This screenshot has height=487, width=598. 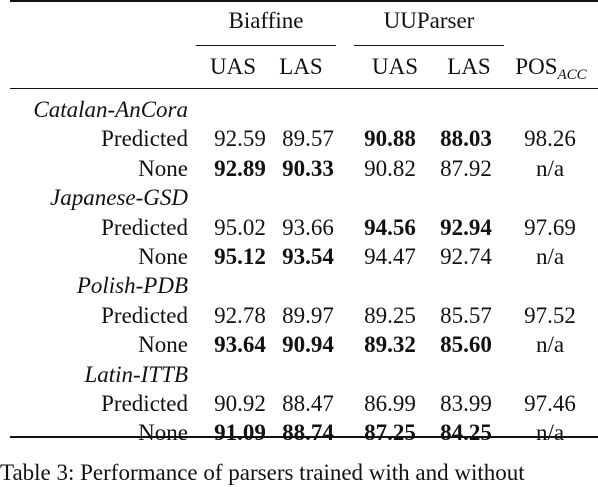 What do you see at coordinates (308, 403) in the screenshot?
I see `table-cell: 88.47` at bounding box center [308, 403].